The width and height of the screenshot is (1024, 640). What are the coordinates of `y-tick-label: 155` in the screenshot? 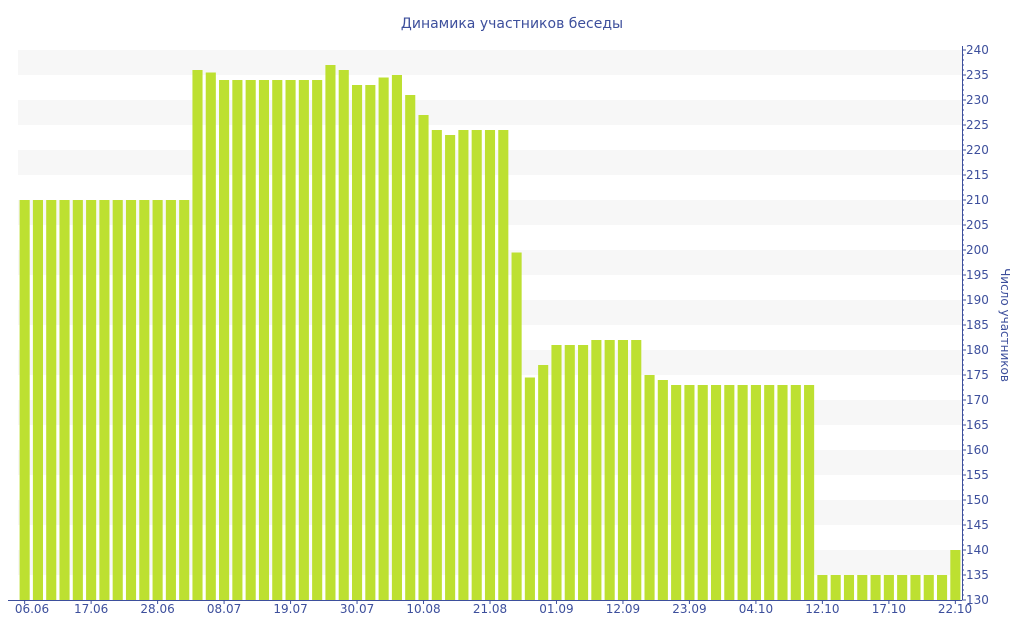 It's located at (977, 475).